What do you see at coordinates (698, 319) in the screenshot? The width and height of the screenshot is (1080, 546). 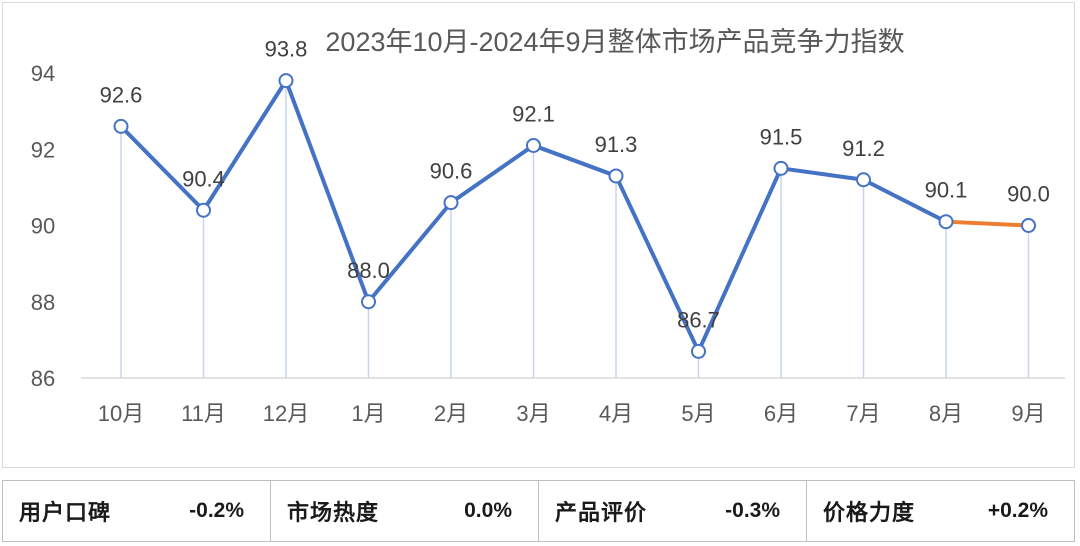 I see `data-label: 86.7` at bounding box center [698, 319].